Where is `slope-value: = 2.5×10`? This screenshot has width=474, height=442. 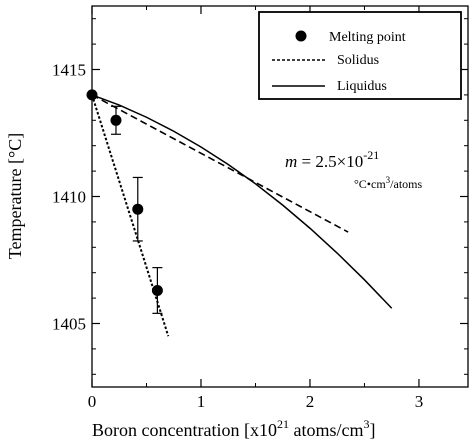
slope-value: = 2.5×10 is located at coordinates (330, 161).